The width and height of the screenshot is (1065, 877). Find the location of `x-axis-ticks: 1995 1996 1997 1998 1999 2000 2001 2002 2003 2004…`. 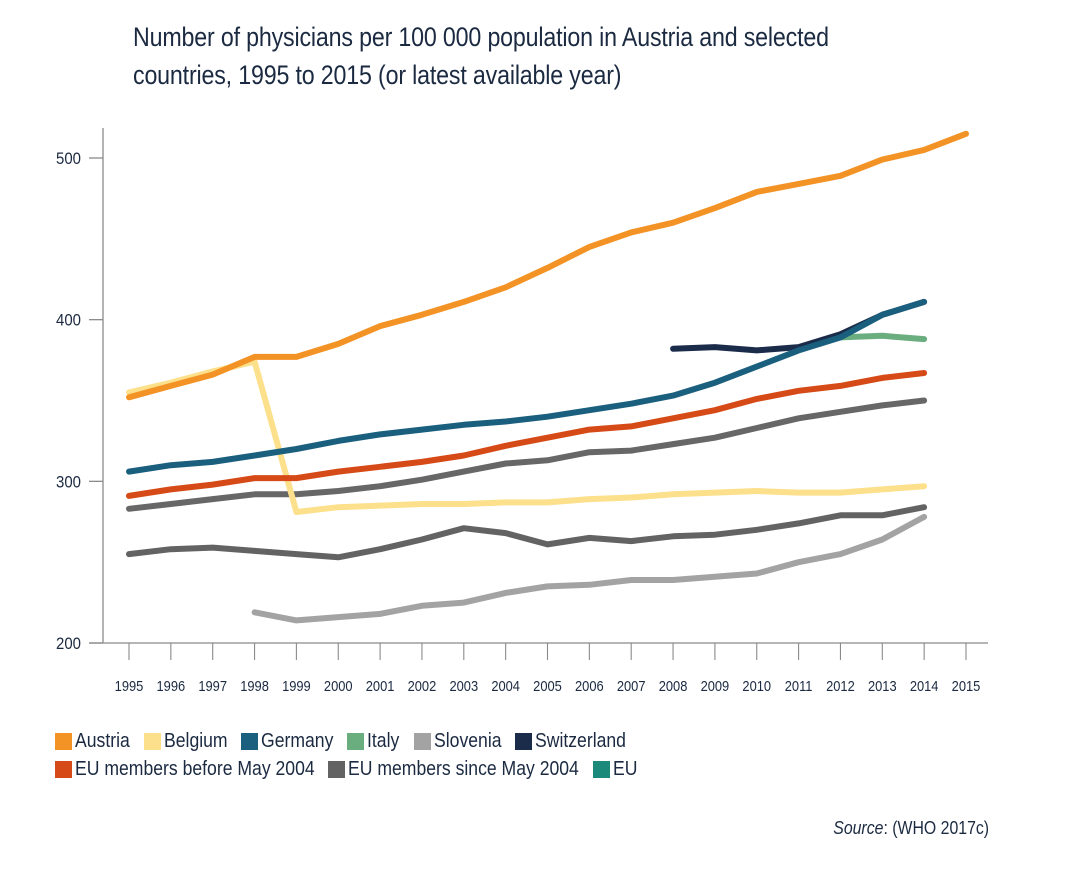

x-axis-ticks: 1995 1996 1997 1998 1999 2000 2001 2002 2003 2004… is located at coordinates (548, 668).